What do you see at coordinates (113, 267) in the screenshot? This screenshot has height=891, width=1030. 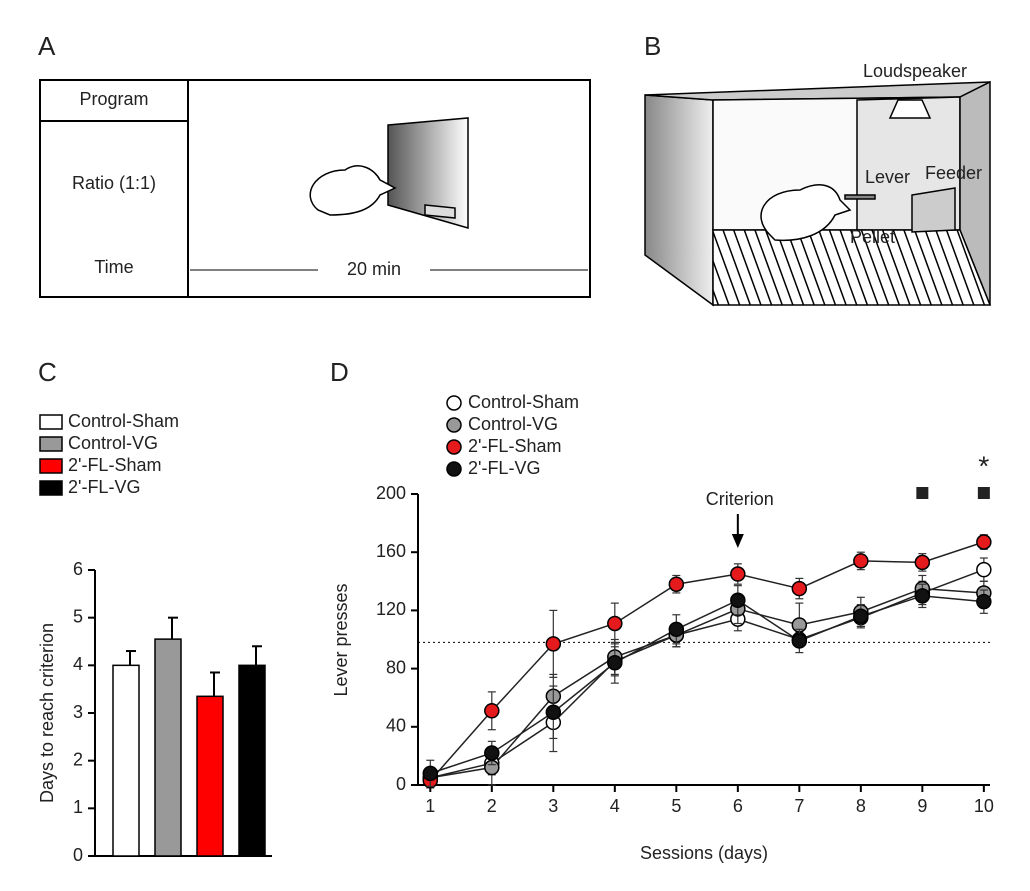 I see `time-label: Time` at bounding box center [113, 267].